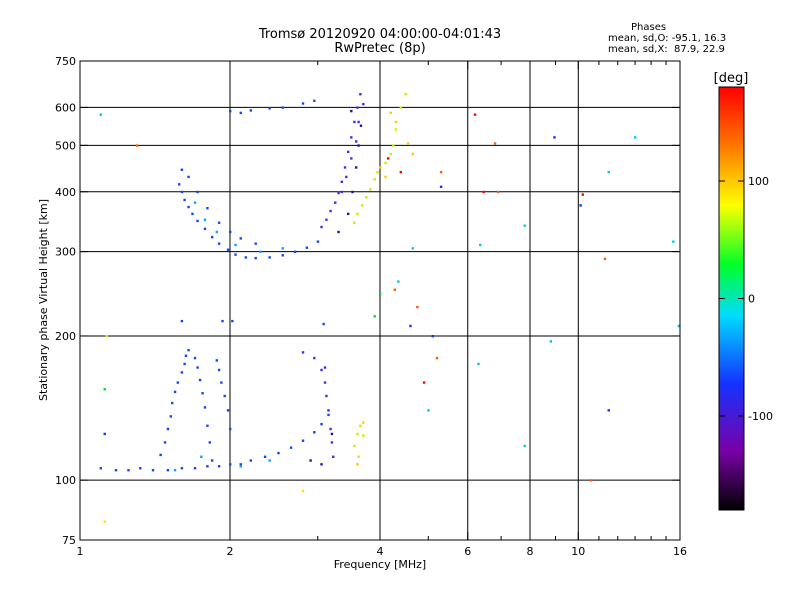 This screenshot has width=800, height=600. Describe the element at coordinates (380, 34) in the screenshot. I see `chart-title: Tromsø 20120920 04:00:00-04:01:43` at that location.